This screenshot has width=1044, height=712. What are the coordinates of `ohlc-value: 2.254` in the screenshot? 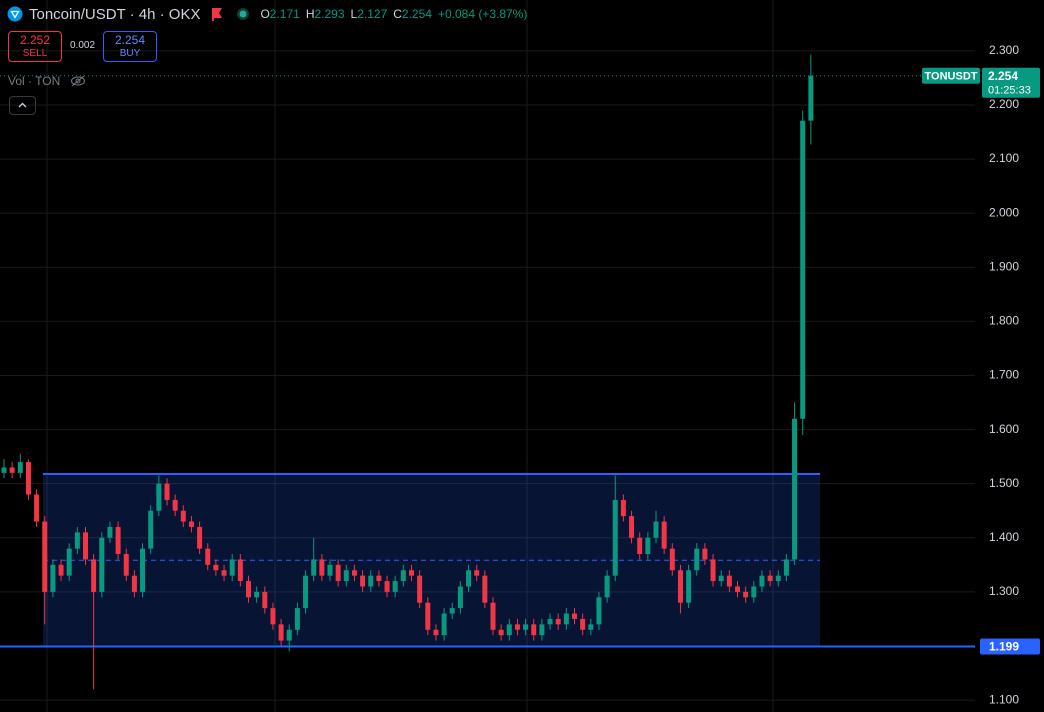 It's located at (416, 14).